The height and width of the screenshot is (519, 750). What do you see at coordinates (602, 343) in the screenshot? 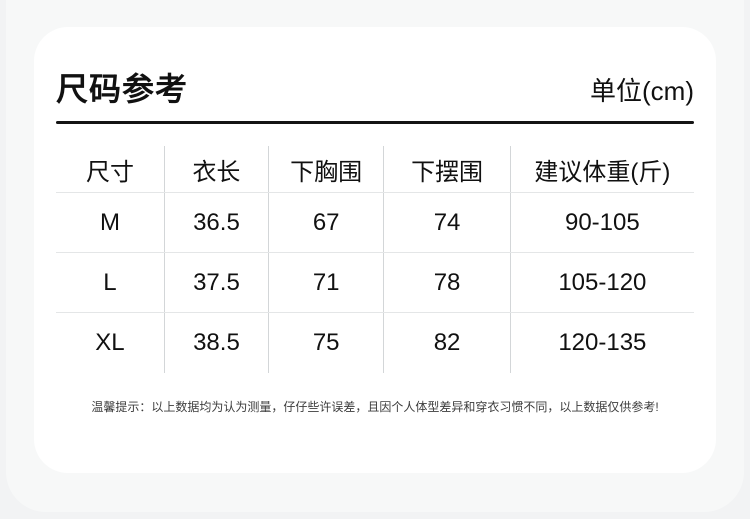
I see `cell-suggested-weight: 120-135` at bounding box center [602, 343].